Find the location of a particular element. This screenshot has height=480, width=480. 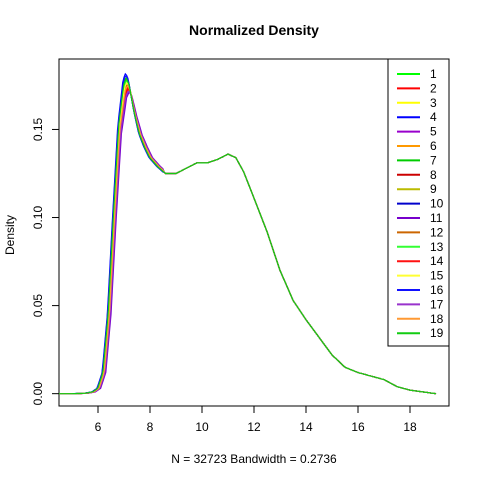

y-tick-label: 0.05 is located at coordinates (38, 306).